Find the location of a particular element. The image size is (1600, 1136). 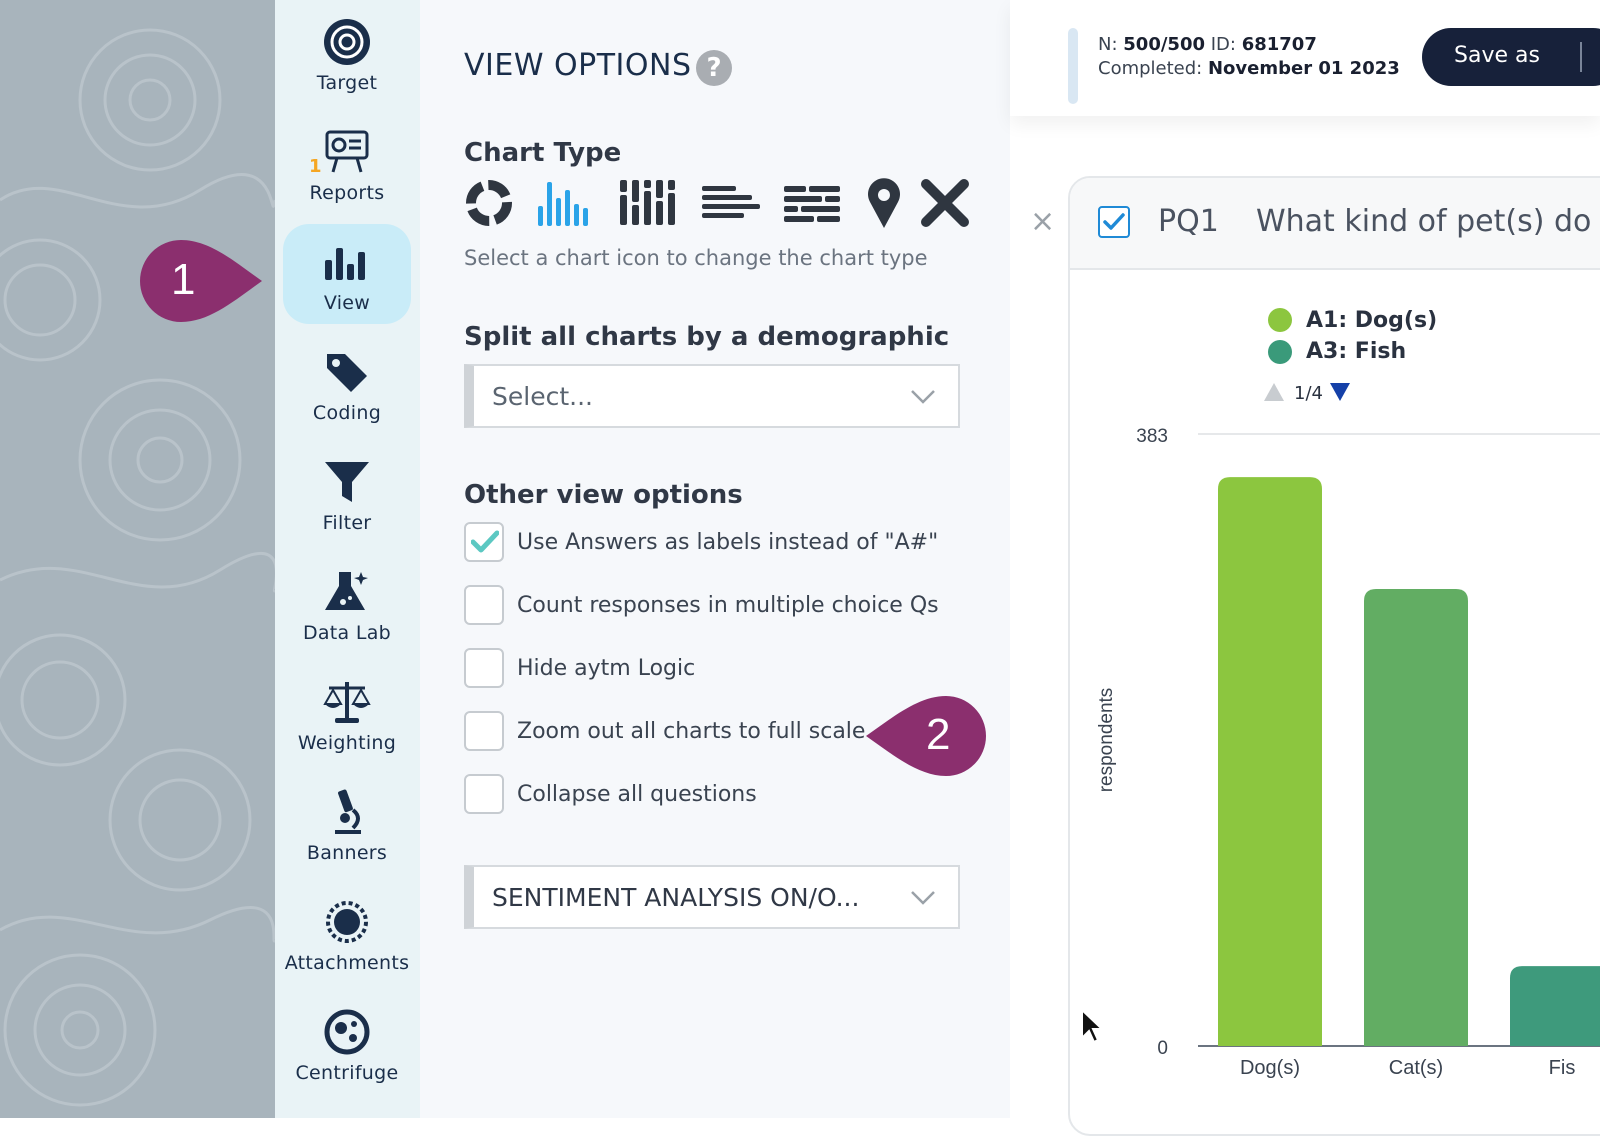

rail-item-attachments: Attachments is located at coordinates (347, 934).